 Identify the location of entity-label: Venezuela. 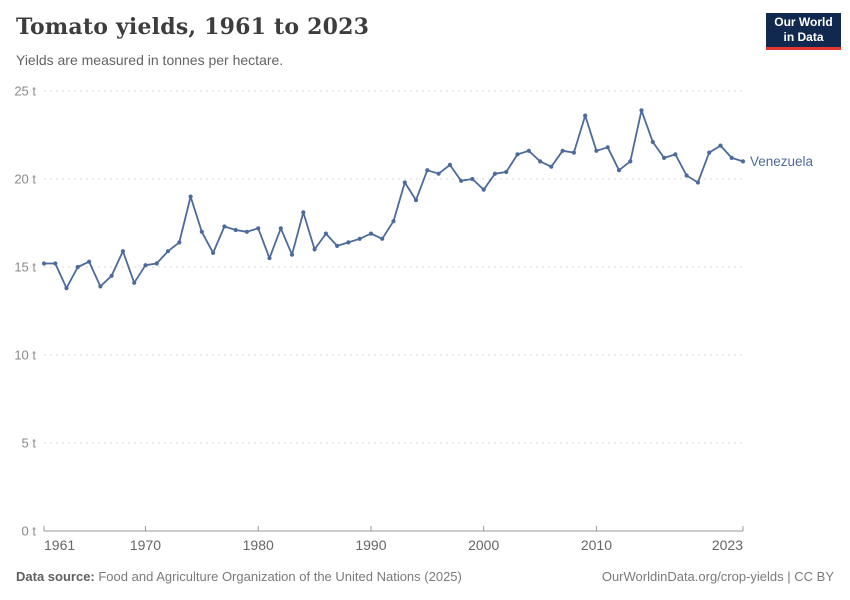
(782, 161).